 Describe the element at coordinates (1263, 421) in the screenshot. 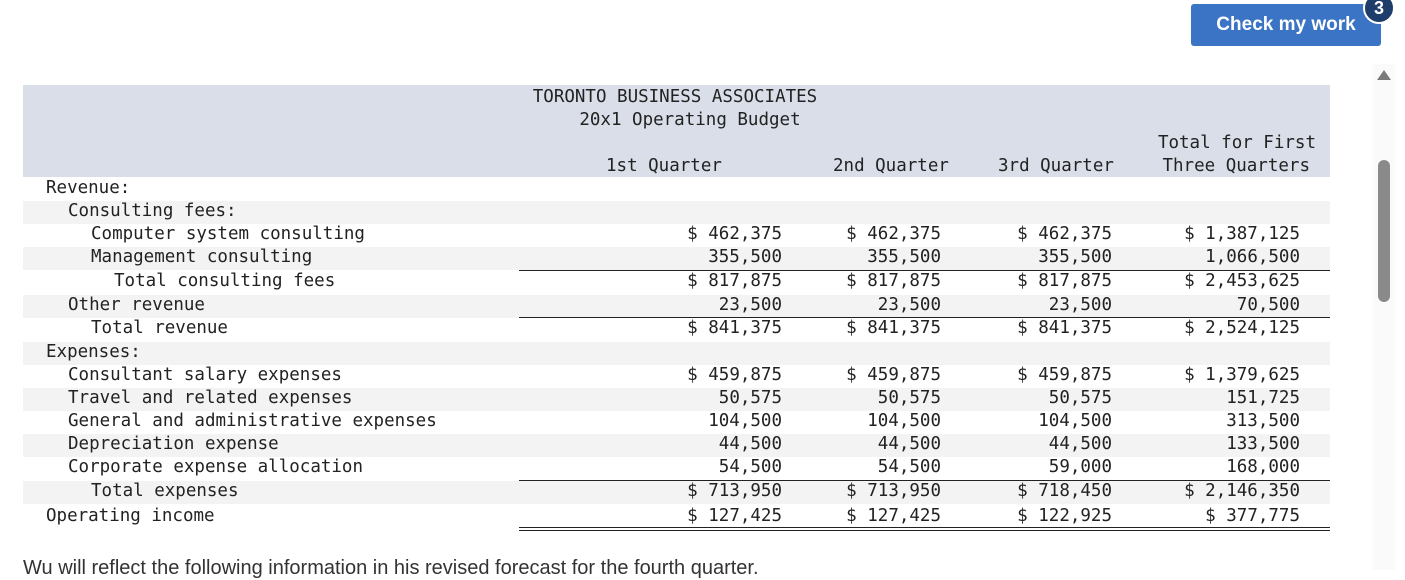

I see `table-cell: 313,500` at that location.